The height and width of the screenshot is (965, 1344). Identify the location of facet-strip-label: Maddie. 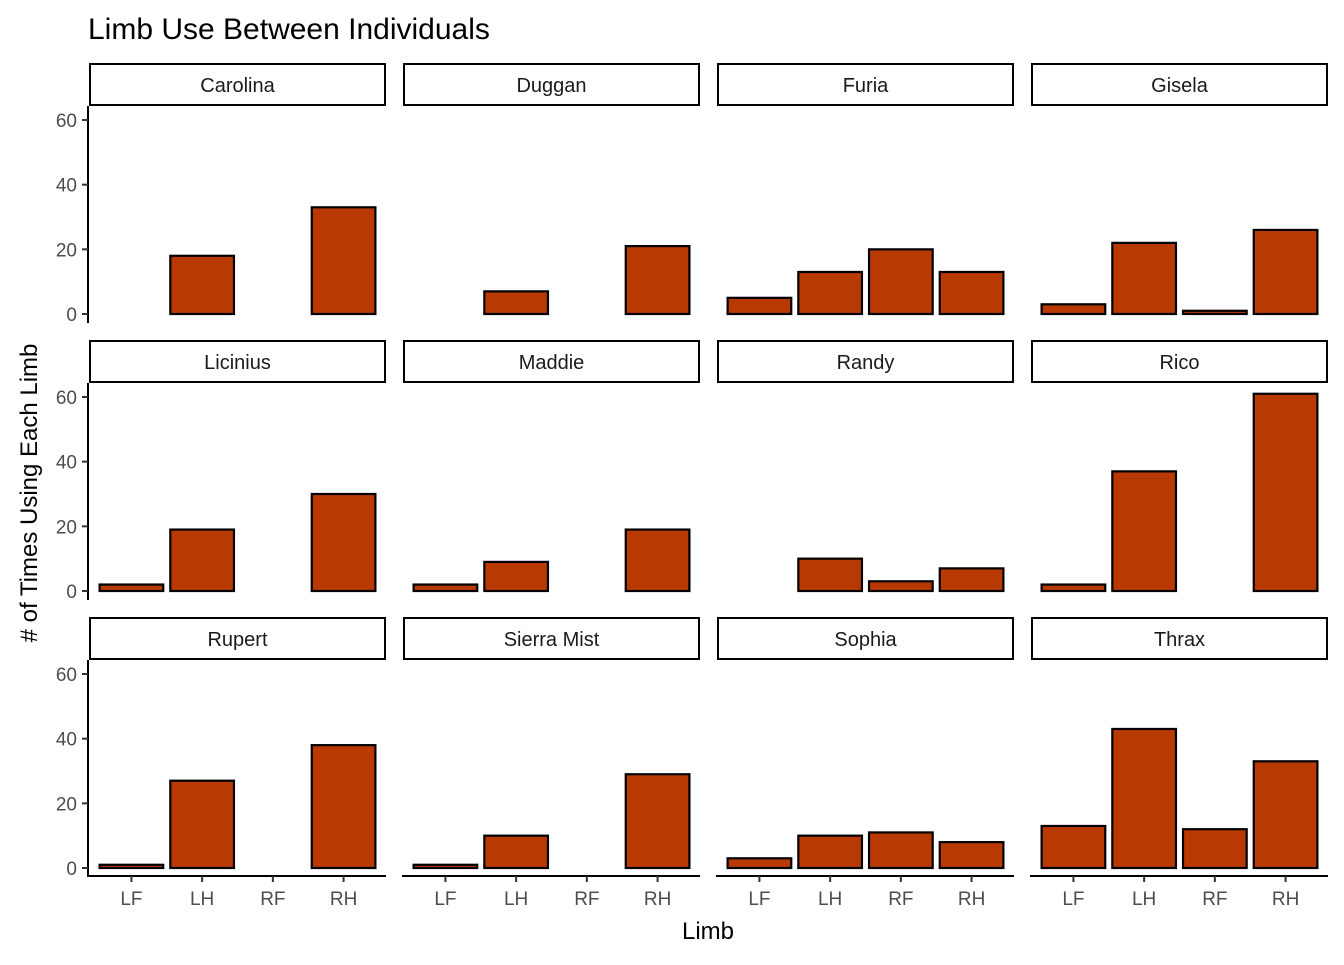
(552, 363).